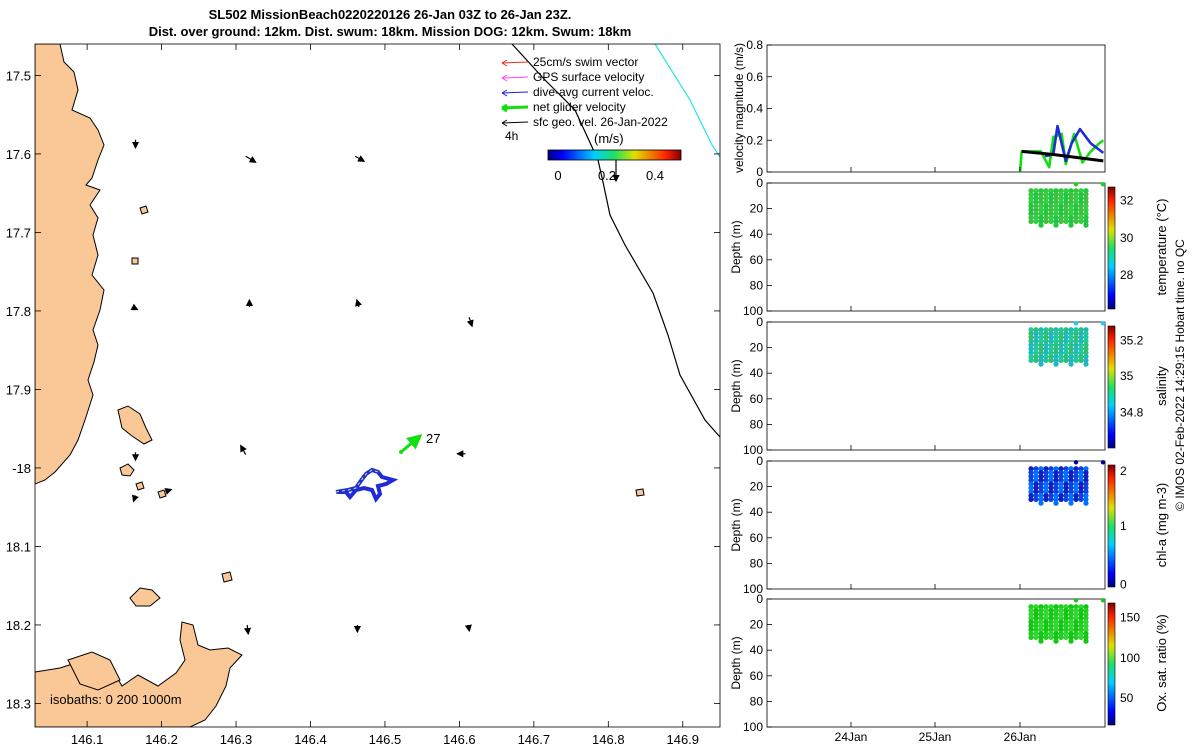 The width and height of the screenshot is (1200, 750). I want to click on map-y-tick-label: -18, so click(21, 468).